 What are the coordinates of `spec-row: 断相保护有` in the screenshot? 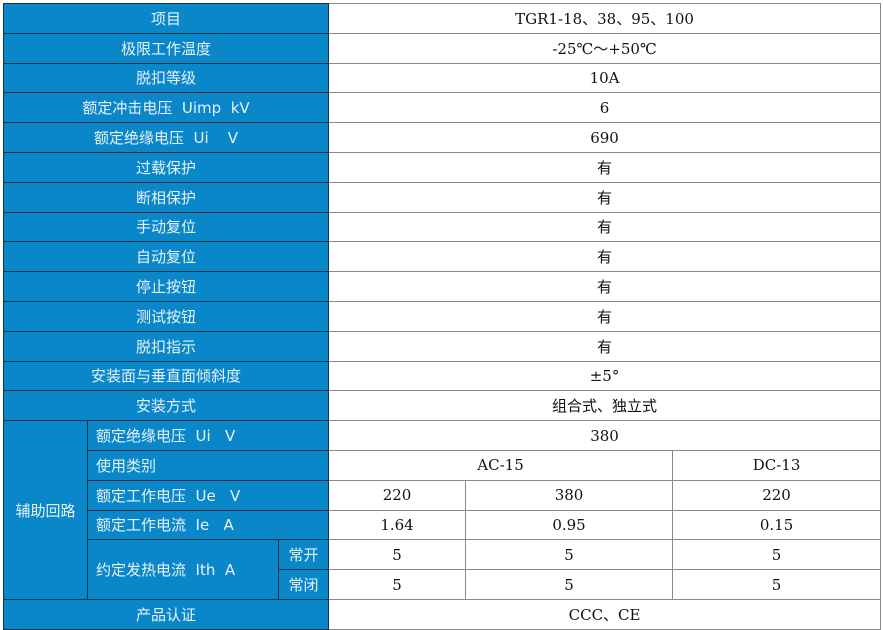 It's located at (442, 197).